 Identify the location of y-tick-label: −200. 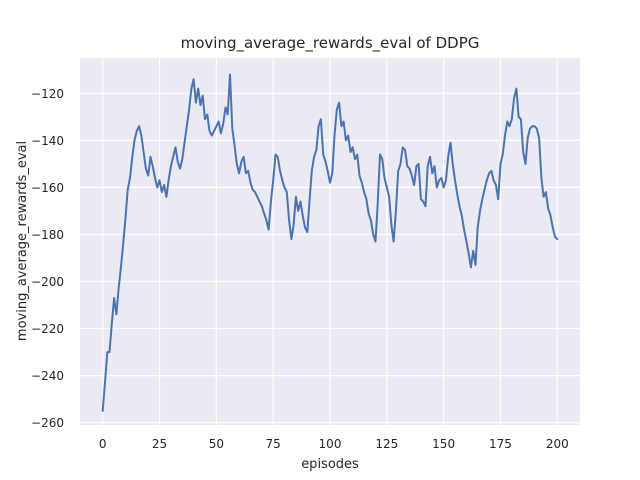
(47, 282).